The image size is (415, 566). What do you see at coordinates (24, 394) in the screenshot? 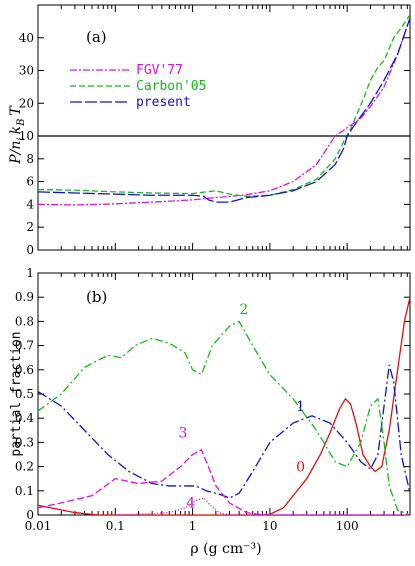
I see `y-tick-label: 0.5` at bounding box center [24, 394].